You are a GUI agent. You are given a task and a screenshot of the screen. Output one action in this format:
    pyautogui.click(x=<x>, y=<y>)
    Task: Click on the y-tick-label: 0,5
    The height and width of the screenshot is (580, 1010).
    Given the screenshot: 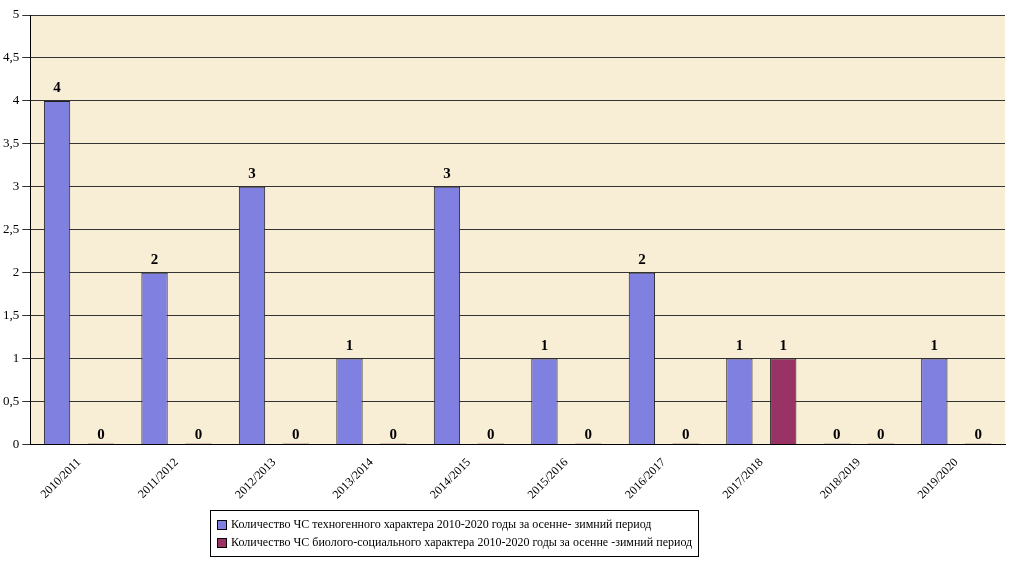 What is the action you would take?
    pyautogui.click(x=11, y=400)
    